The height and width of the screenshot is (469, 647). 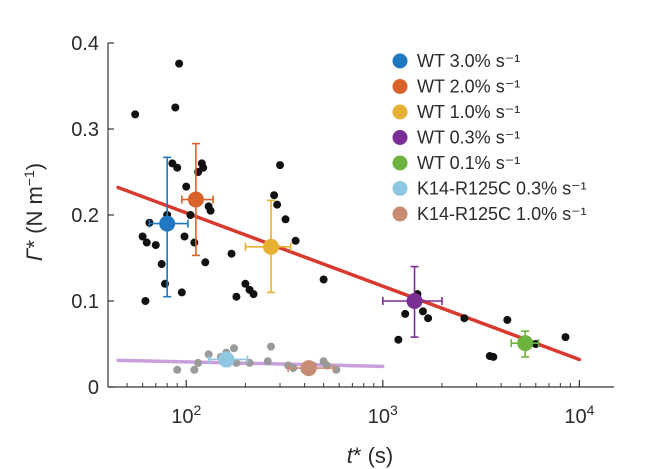 What do you see at coordinates (186, 415) in the screenshot?
I see `x-tick-label: 10²` at bounding box center [186, 415].